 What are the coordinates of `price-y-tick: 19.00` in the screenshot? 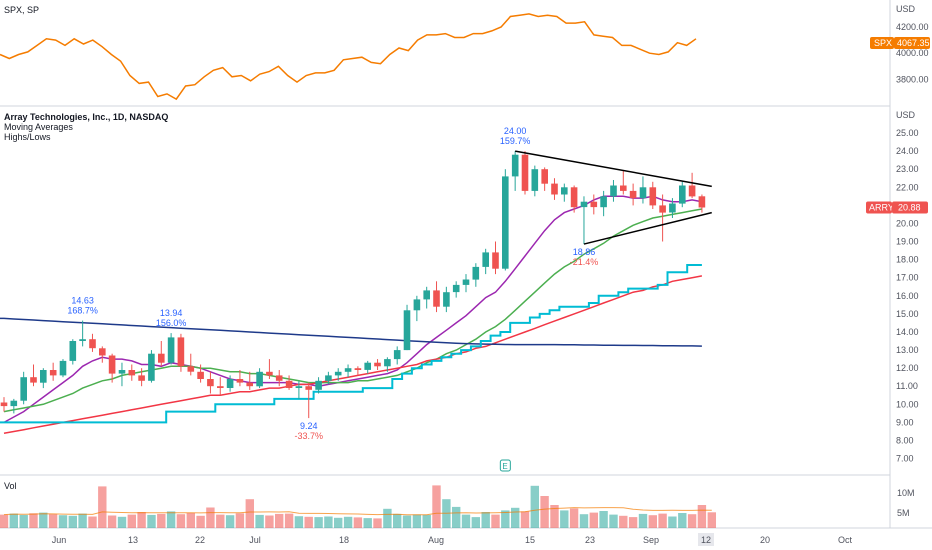 It's located at (907, 242).